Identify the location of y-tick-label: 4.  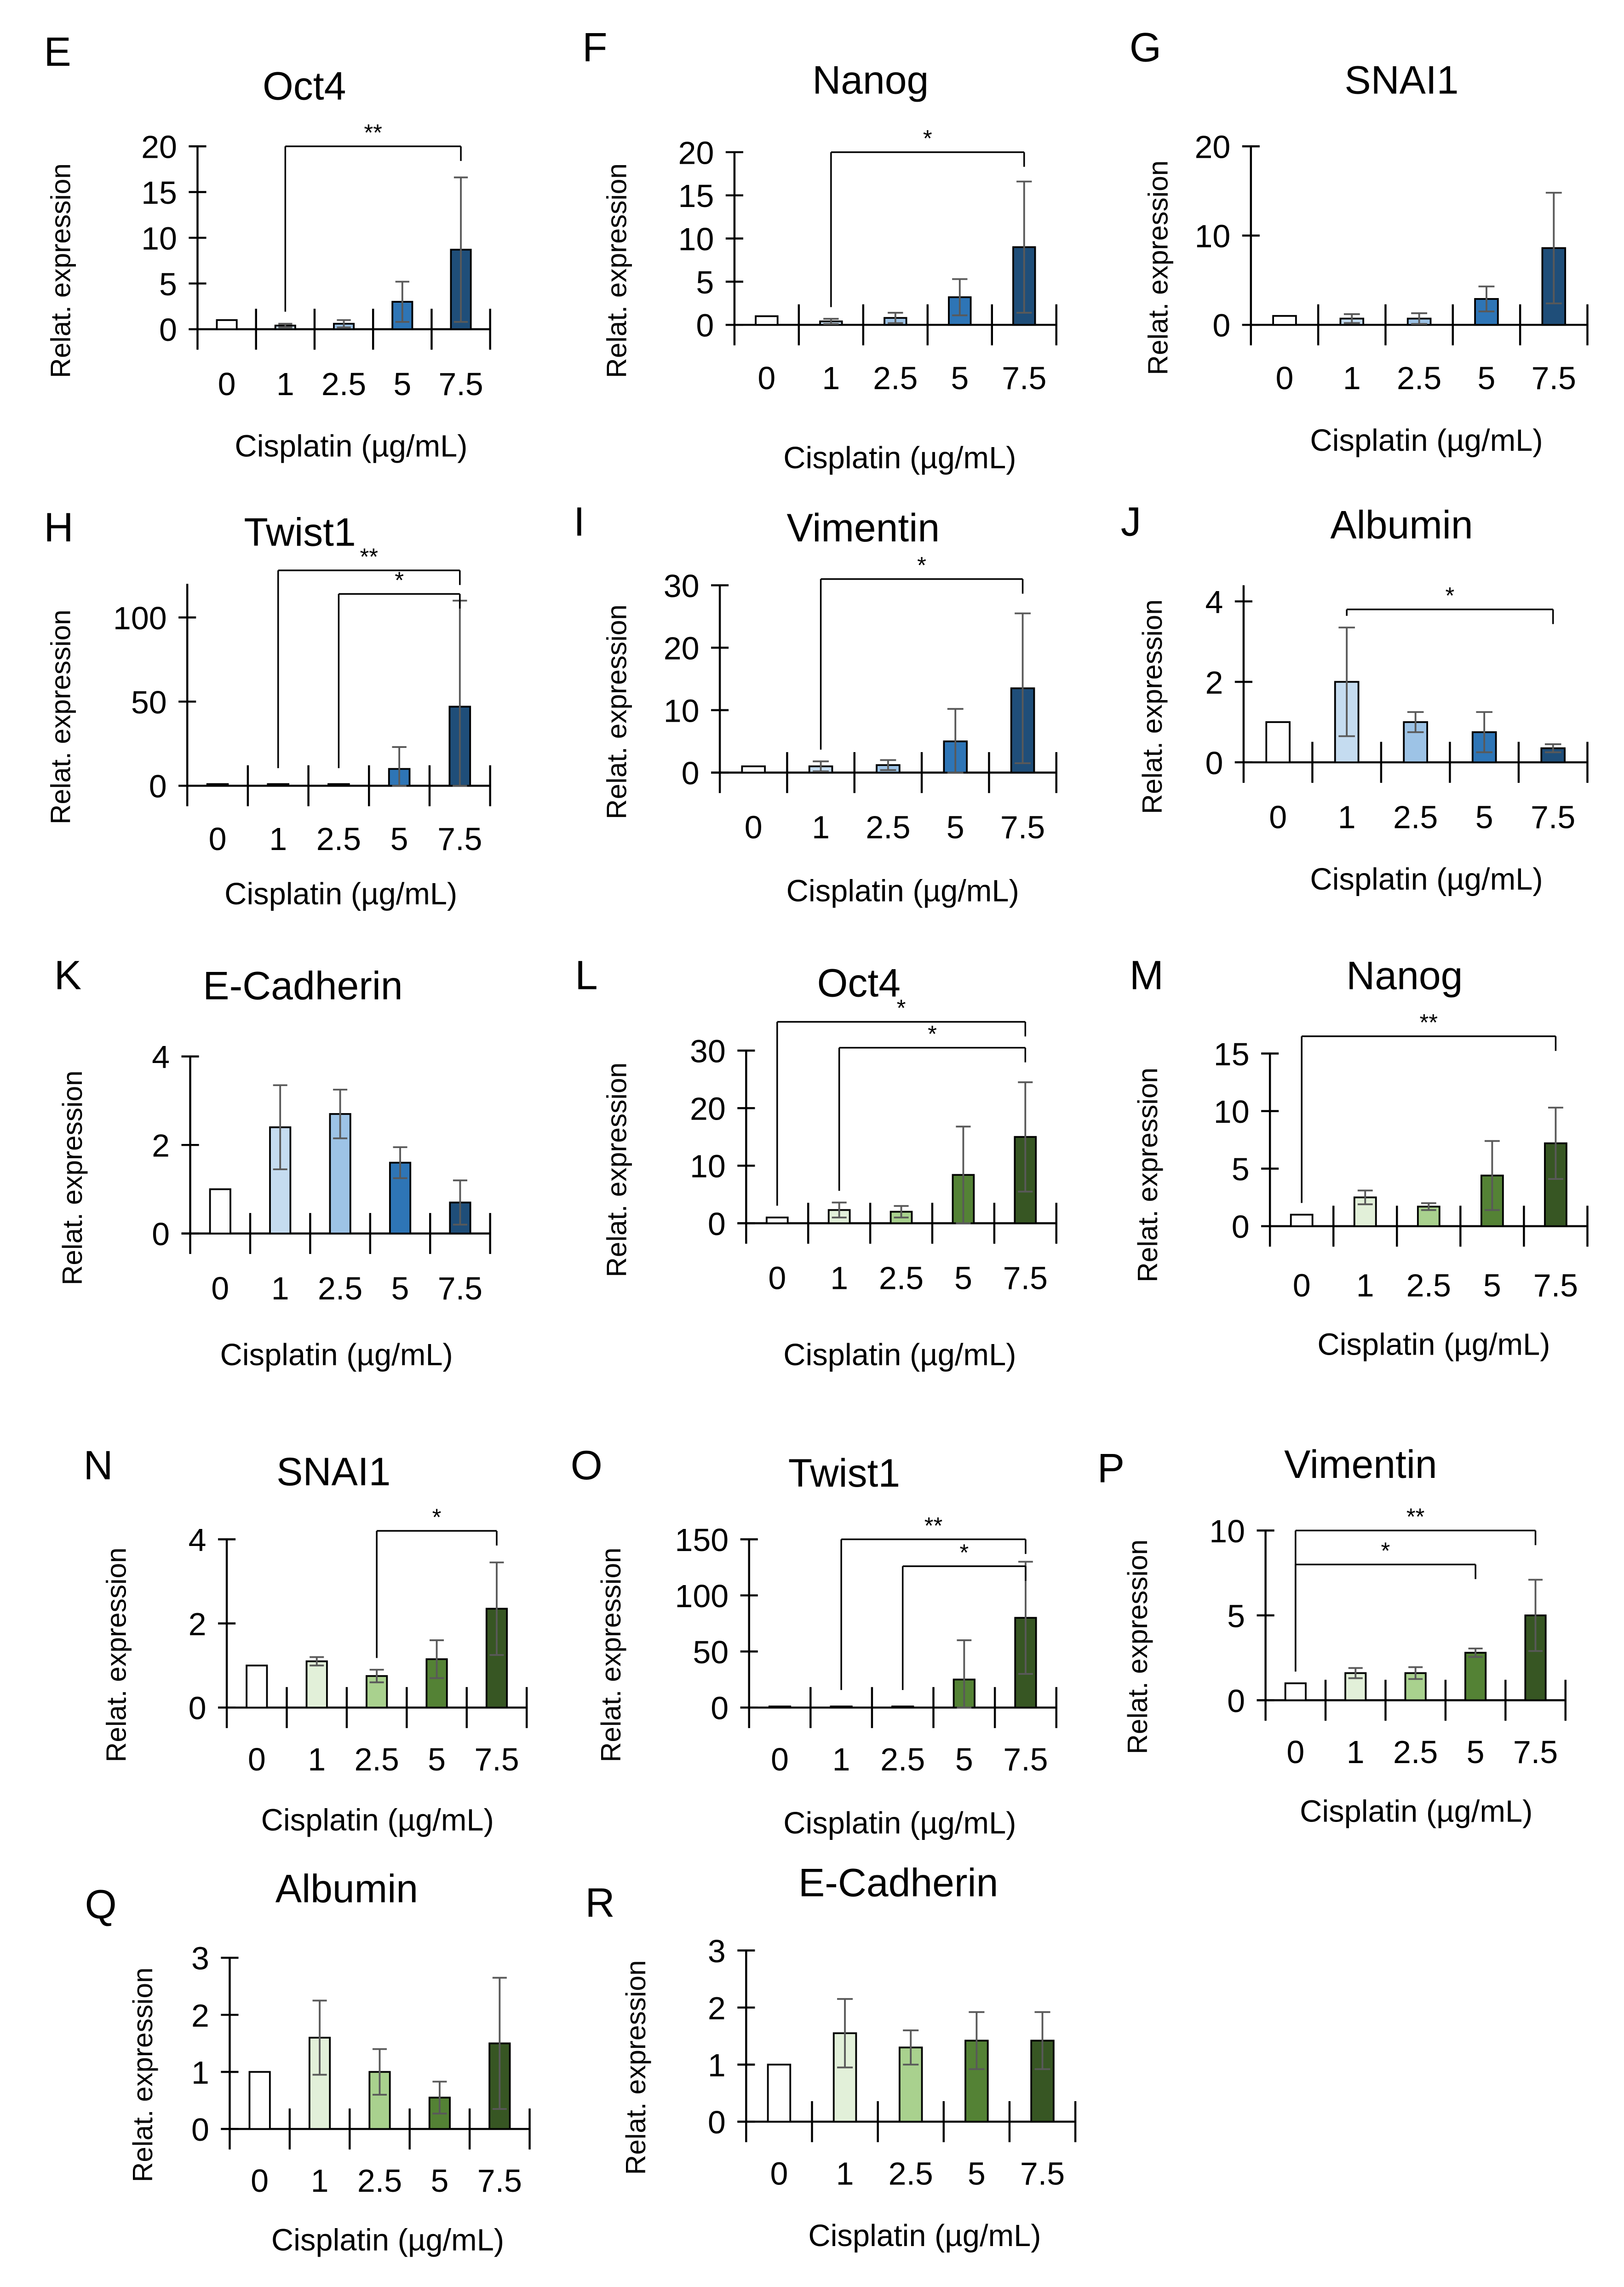
(161, 1057).